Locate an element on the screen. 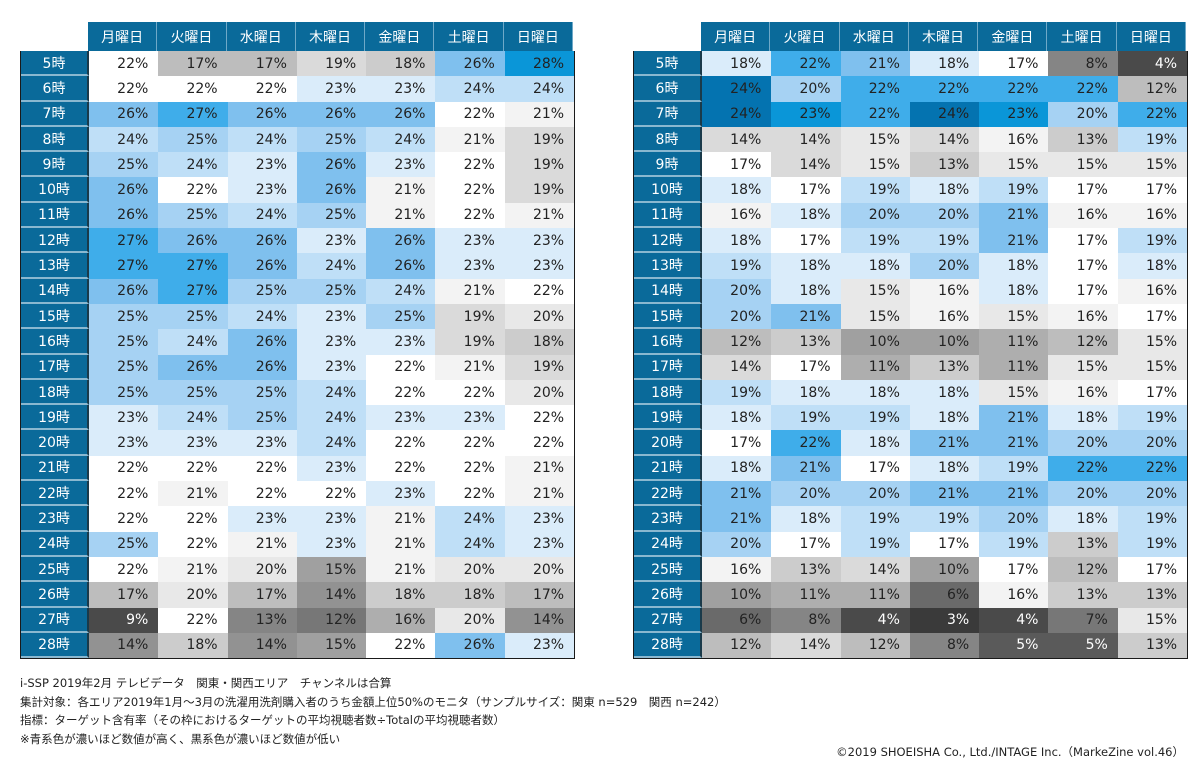  column-header: 水曜日 is located at coordinates (261, 36).